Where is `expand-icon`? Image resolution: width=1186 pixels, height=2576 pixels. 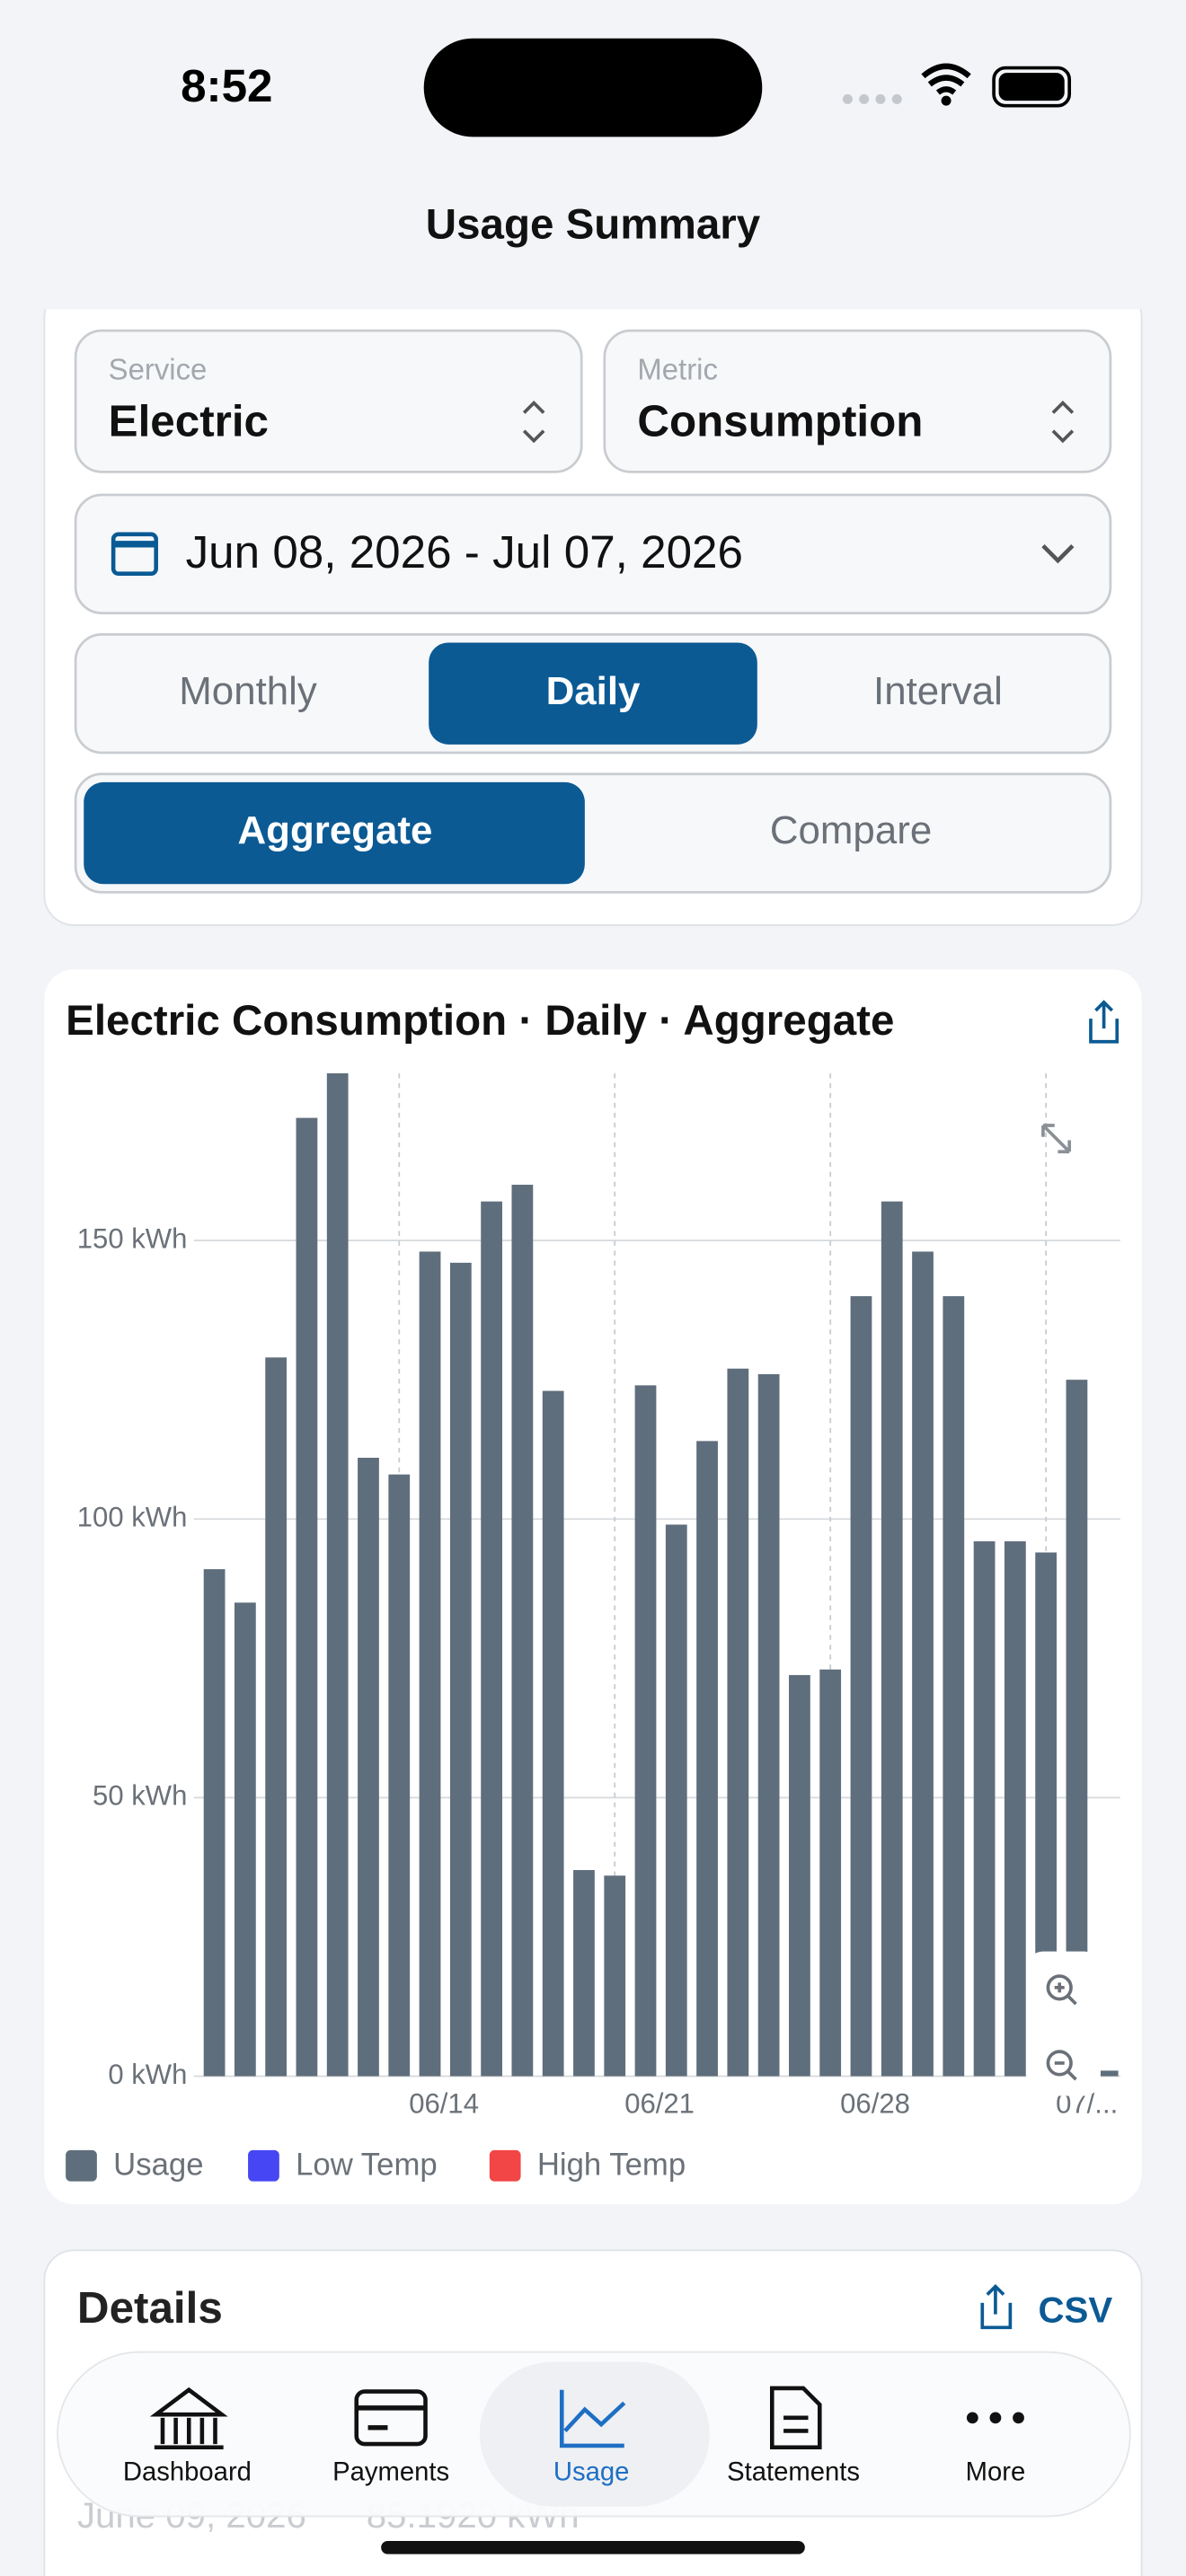
expand-icon is located at coordinates (1056, 1139).